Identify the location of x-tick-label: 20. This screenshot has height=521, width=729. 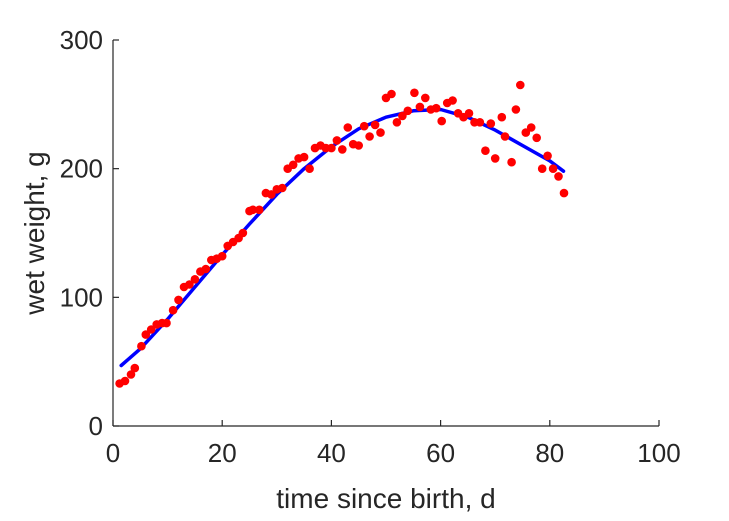
(222, 453).